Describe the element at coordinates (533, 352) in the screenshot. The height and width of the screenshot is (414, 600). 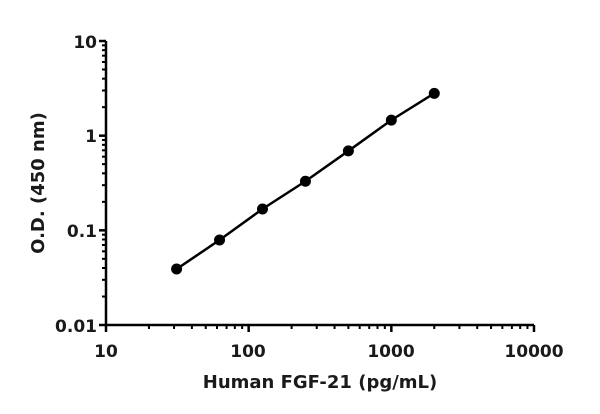
I see `x-tick-label-10000: 10000` at that location.